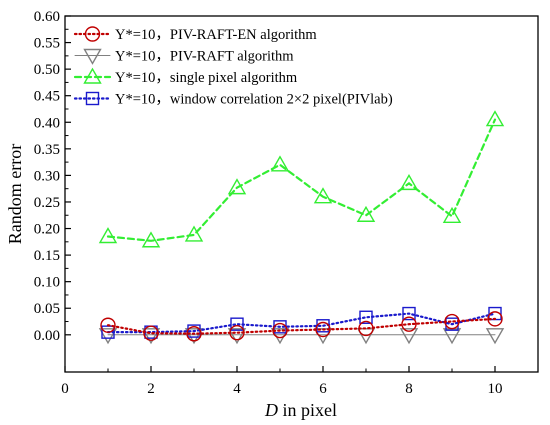 This screenshot has height=425, width=550. I want to click on x-tick-label: 10, so click(495, 389).